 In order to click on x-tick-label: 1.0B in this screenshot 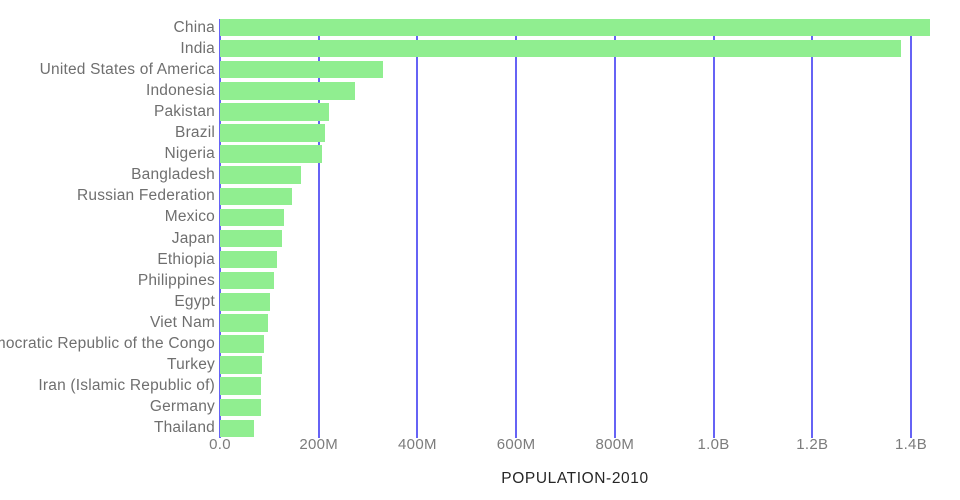, I will do `click(713, 444)`.